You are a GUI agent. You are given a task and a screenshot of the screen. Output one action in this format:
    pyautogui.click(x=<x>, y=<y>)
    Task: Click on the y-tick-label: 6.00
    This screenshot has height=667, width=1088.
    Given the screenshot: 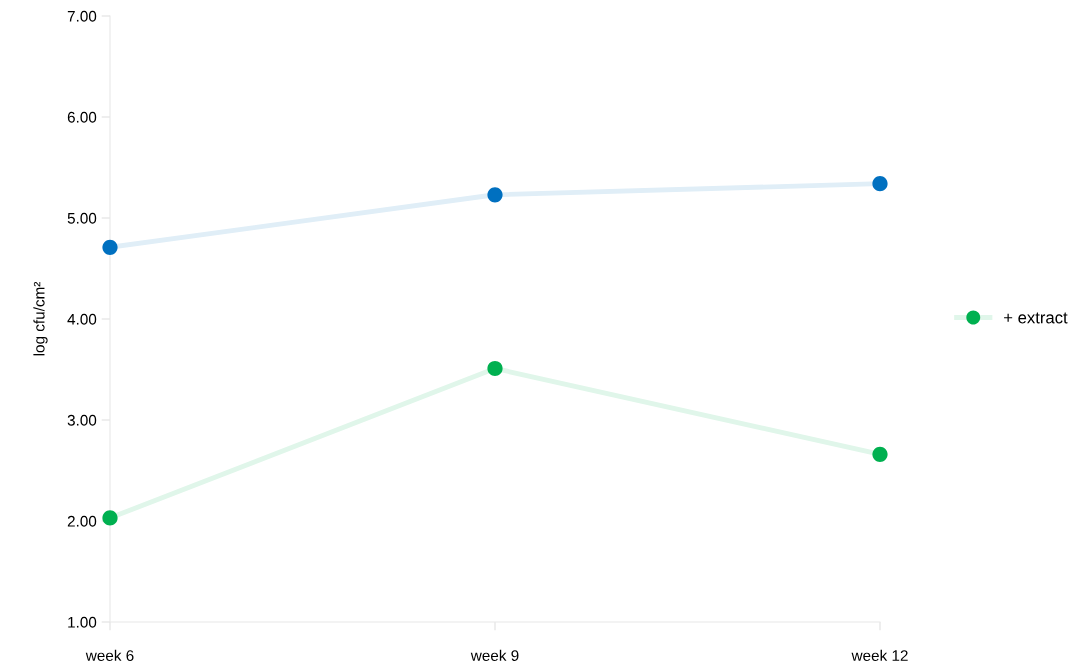 What is the action you would take?
    pyautogui.click(x=82, y=117)
    